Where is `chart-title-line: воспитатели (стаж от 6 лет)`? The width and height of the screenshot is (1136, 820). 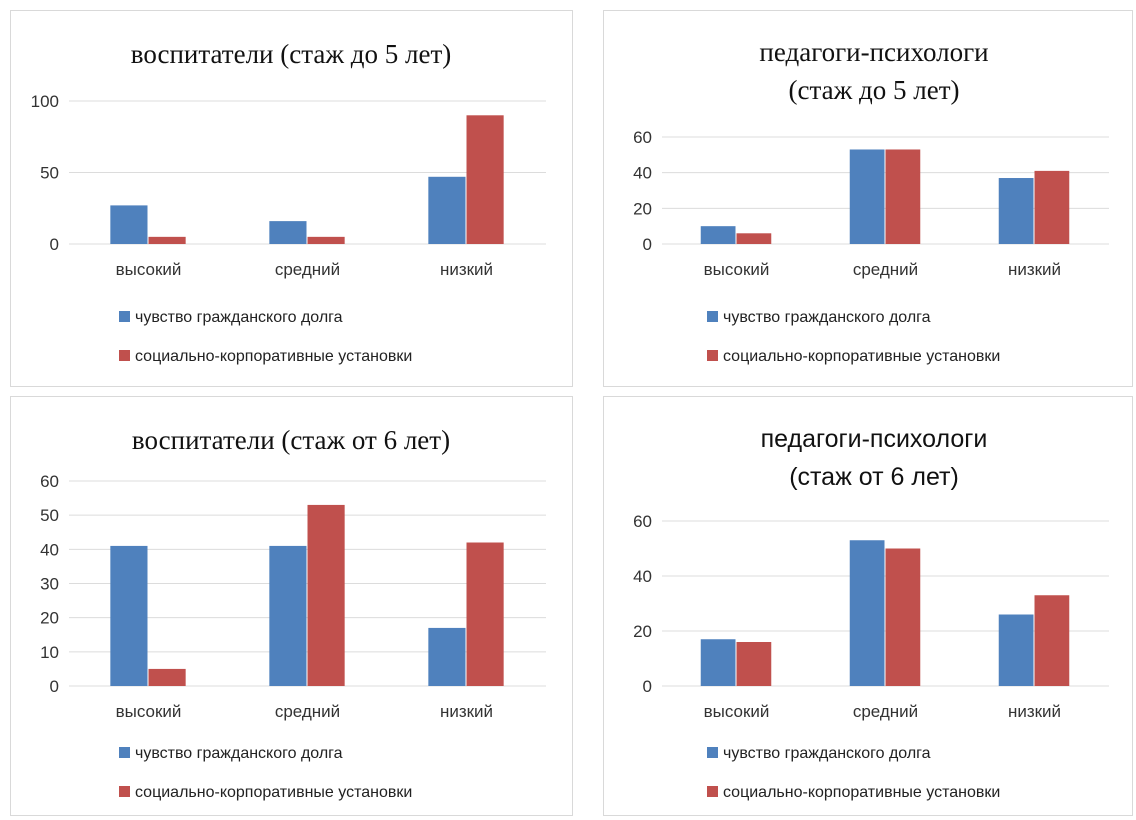 chart-title-line: воспитатели (стаж от 6 лет) is located at coordinates (291, 440).